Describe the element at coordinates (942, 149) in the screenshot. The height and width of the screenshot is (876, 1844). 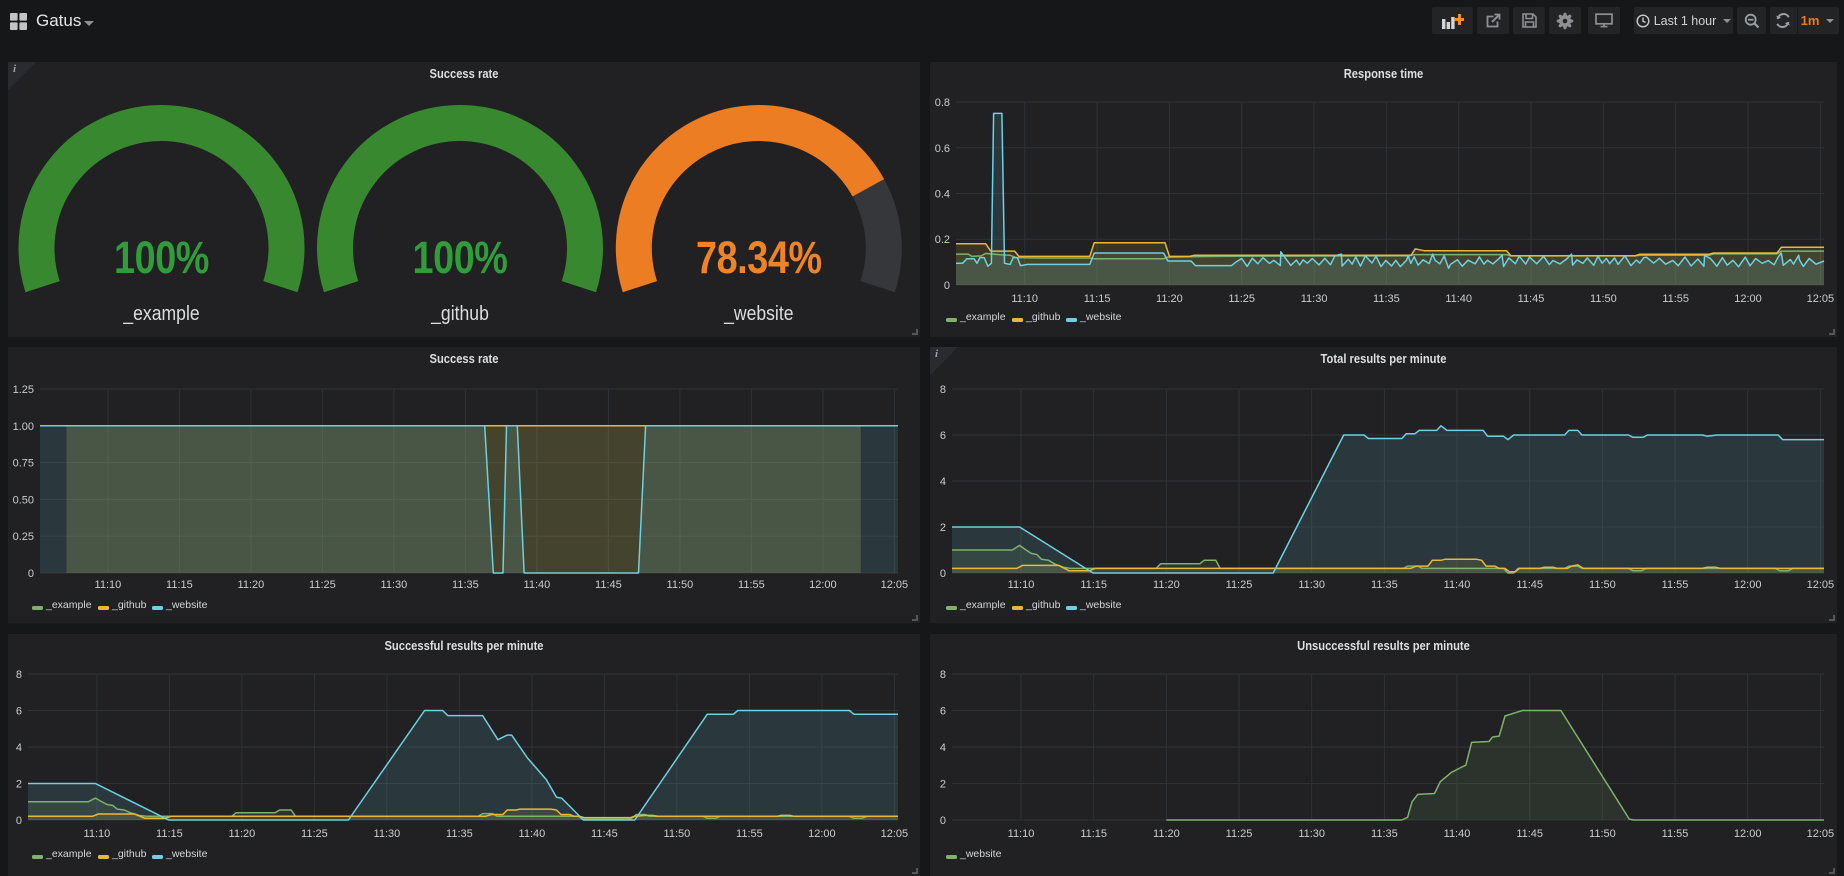
I see `svg-text: 0.6` at that location.